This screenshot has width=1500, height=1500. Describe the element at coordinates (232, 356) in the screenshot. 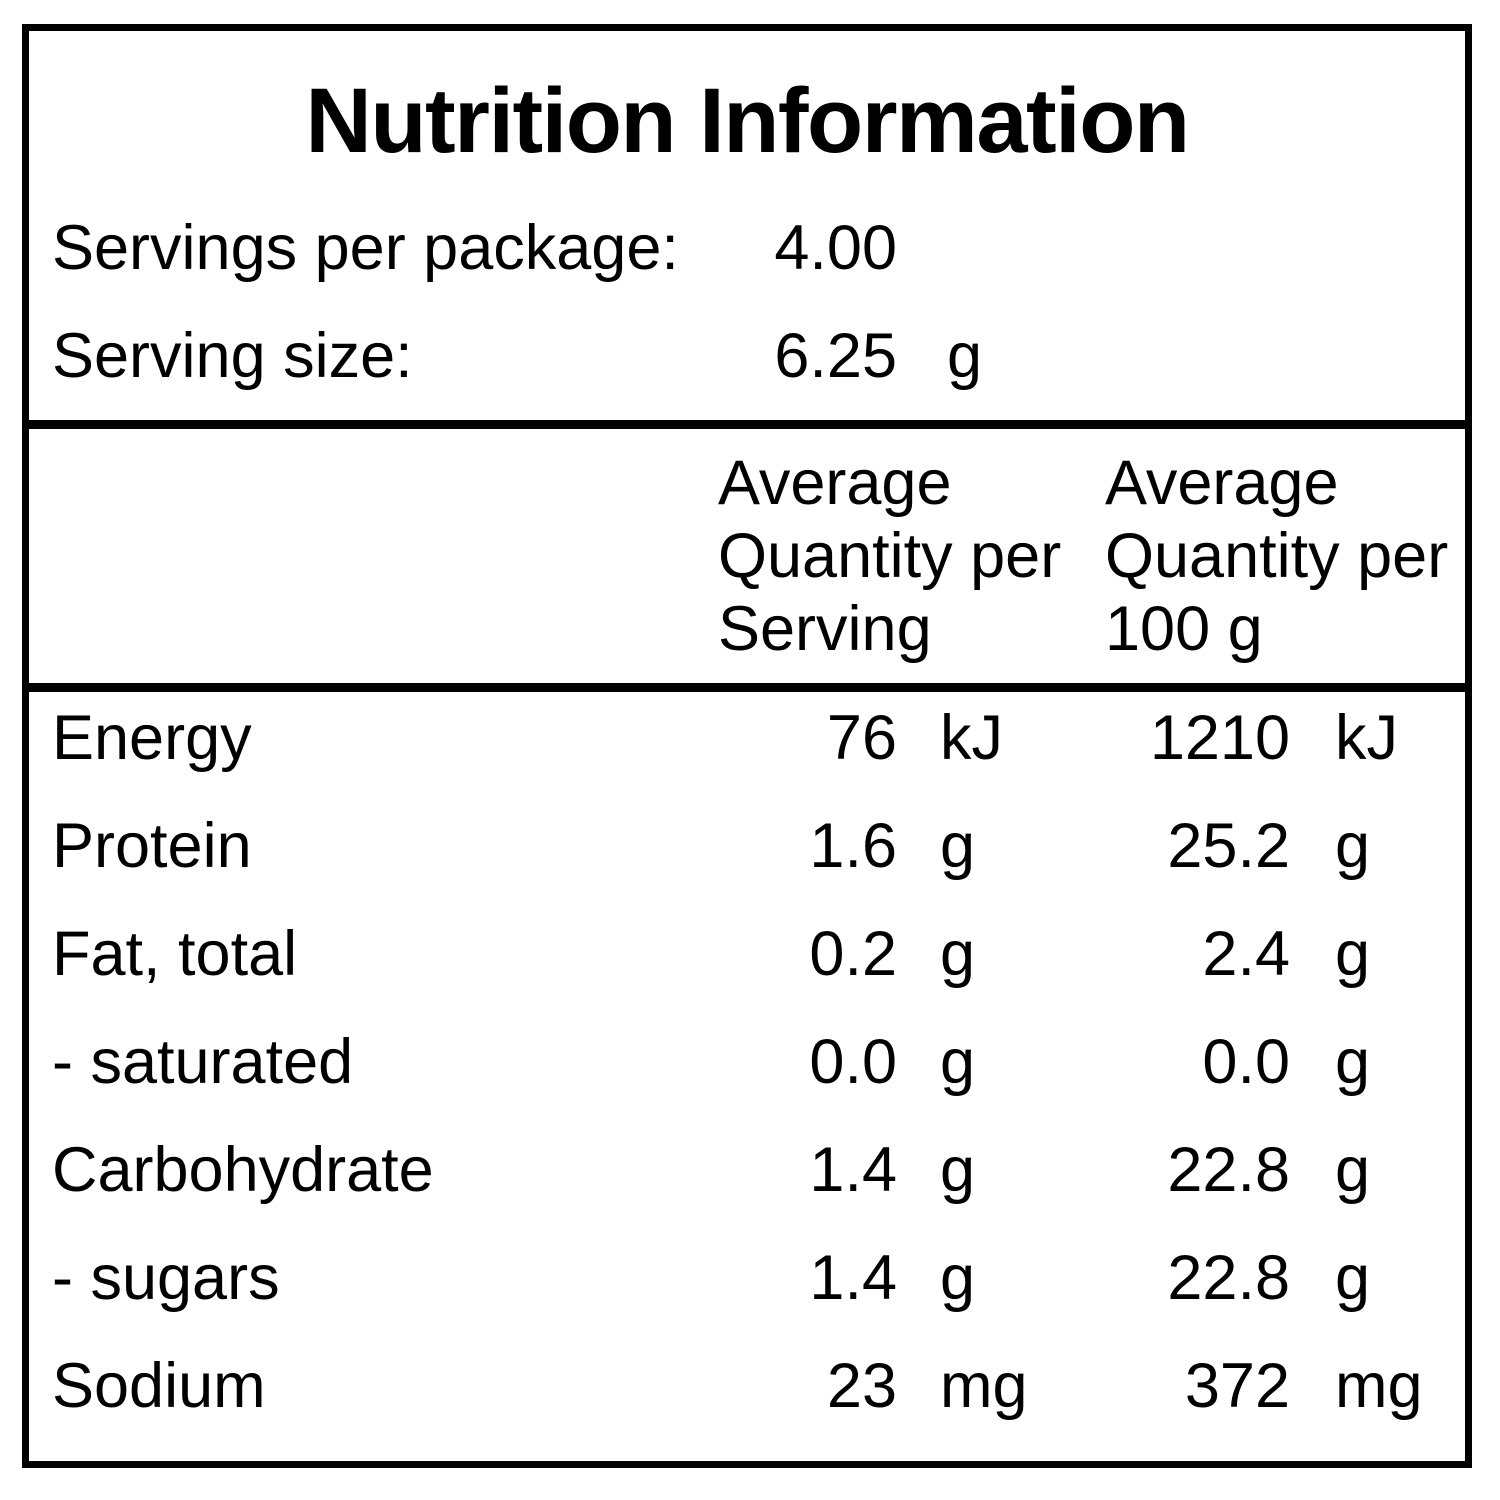

I see `serving-size-label: Serving size:` at that location.